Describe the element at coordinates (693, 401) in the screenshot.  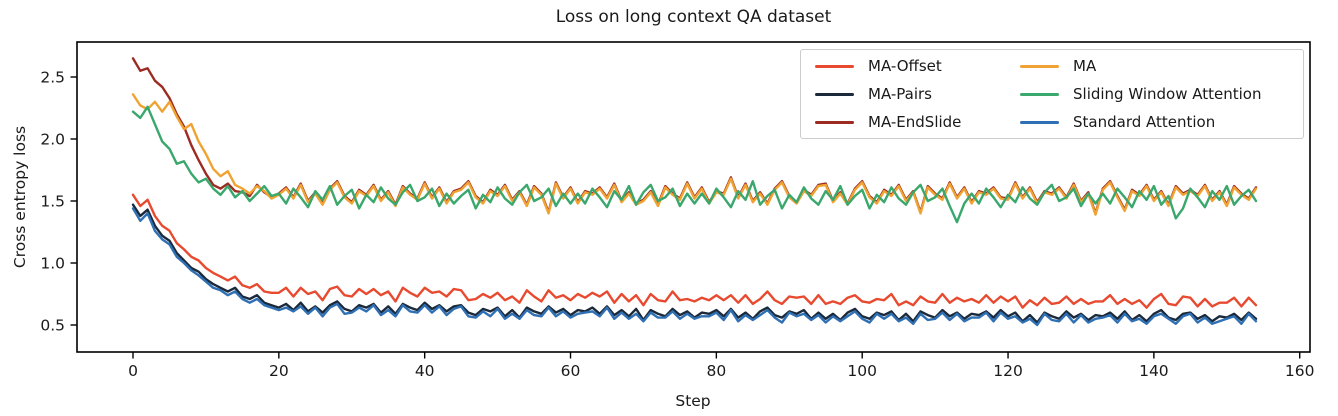
I see `x-axis-label: Step` at that location.